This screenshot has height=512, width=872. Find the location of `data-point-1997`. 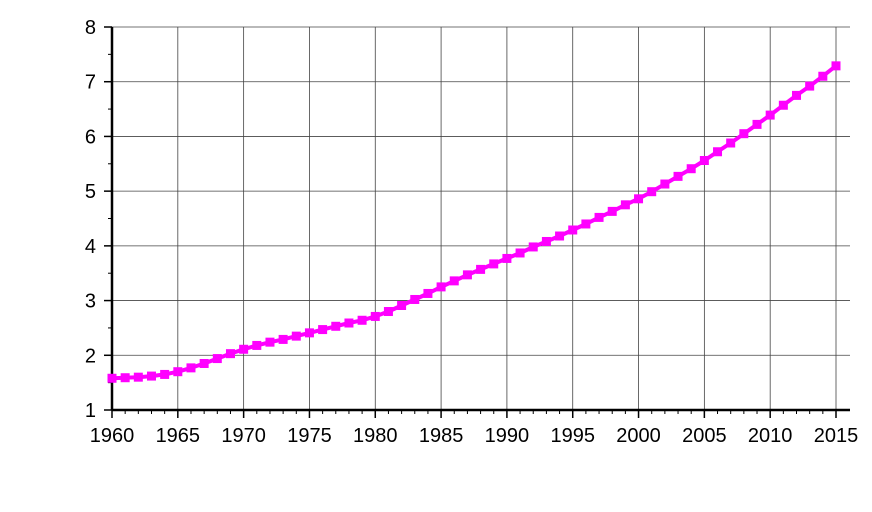

data-point-1997 is located at coordinates (599, 217).